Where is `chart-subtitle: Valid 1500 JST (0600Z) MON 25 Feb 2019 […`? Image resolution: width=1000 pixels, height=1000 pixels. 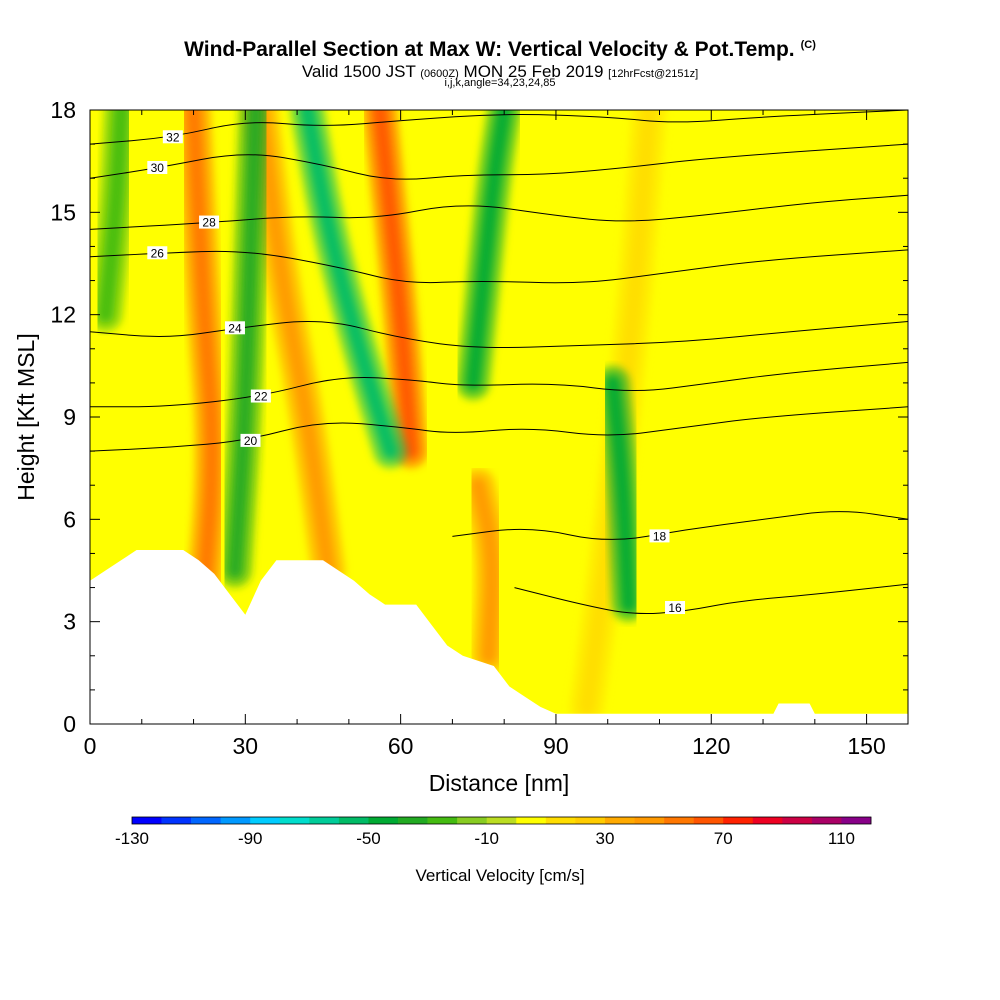
chart-subtitle: Valid 1500 JST (0600Z) MON 25 Feb 2019 [… is located at coordinates (500, 71).